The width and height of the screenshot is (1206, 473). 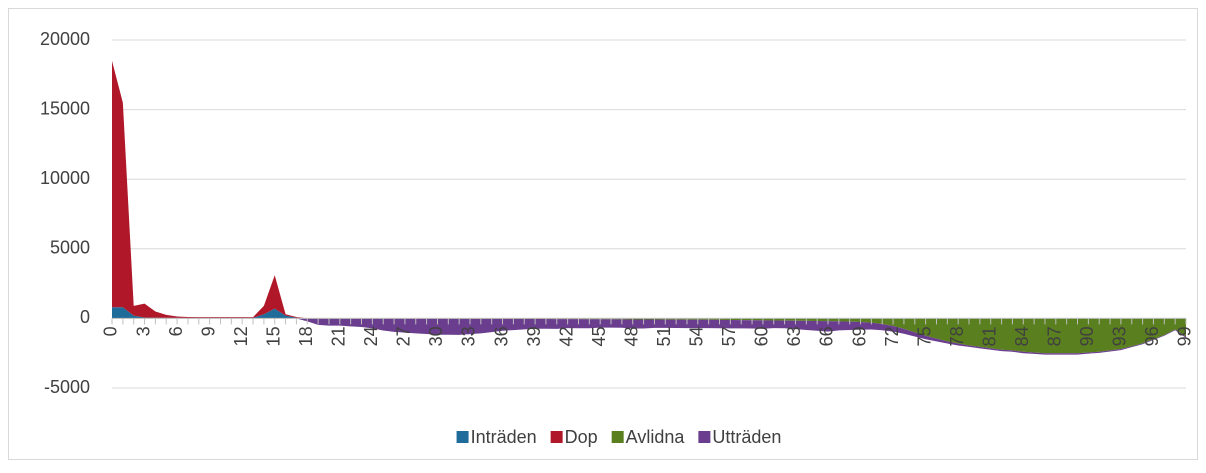 What do you see at coordinates (404, 336) in the screenshot?
I see `x-tick-label: 27` at bounding box center [404, 336].